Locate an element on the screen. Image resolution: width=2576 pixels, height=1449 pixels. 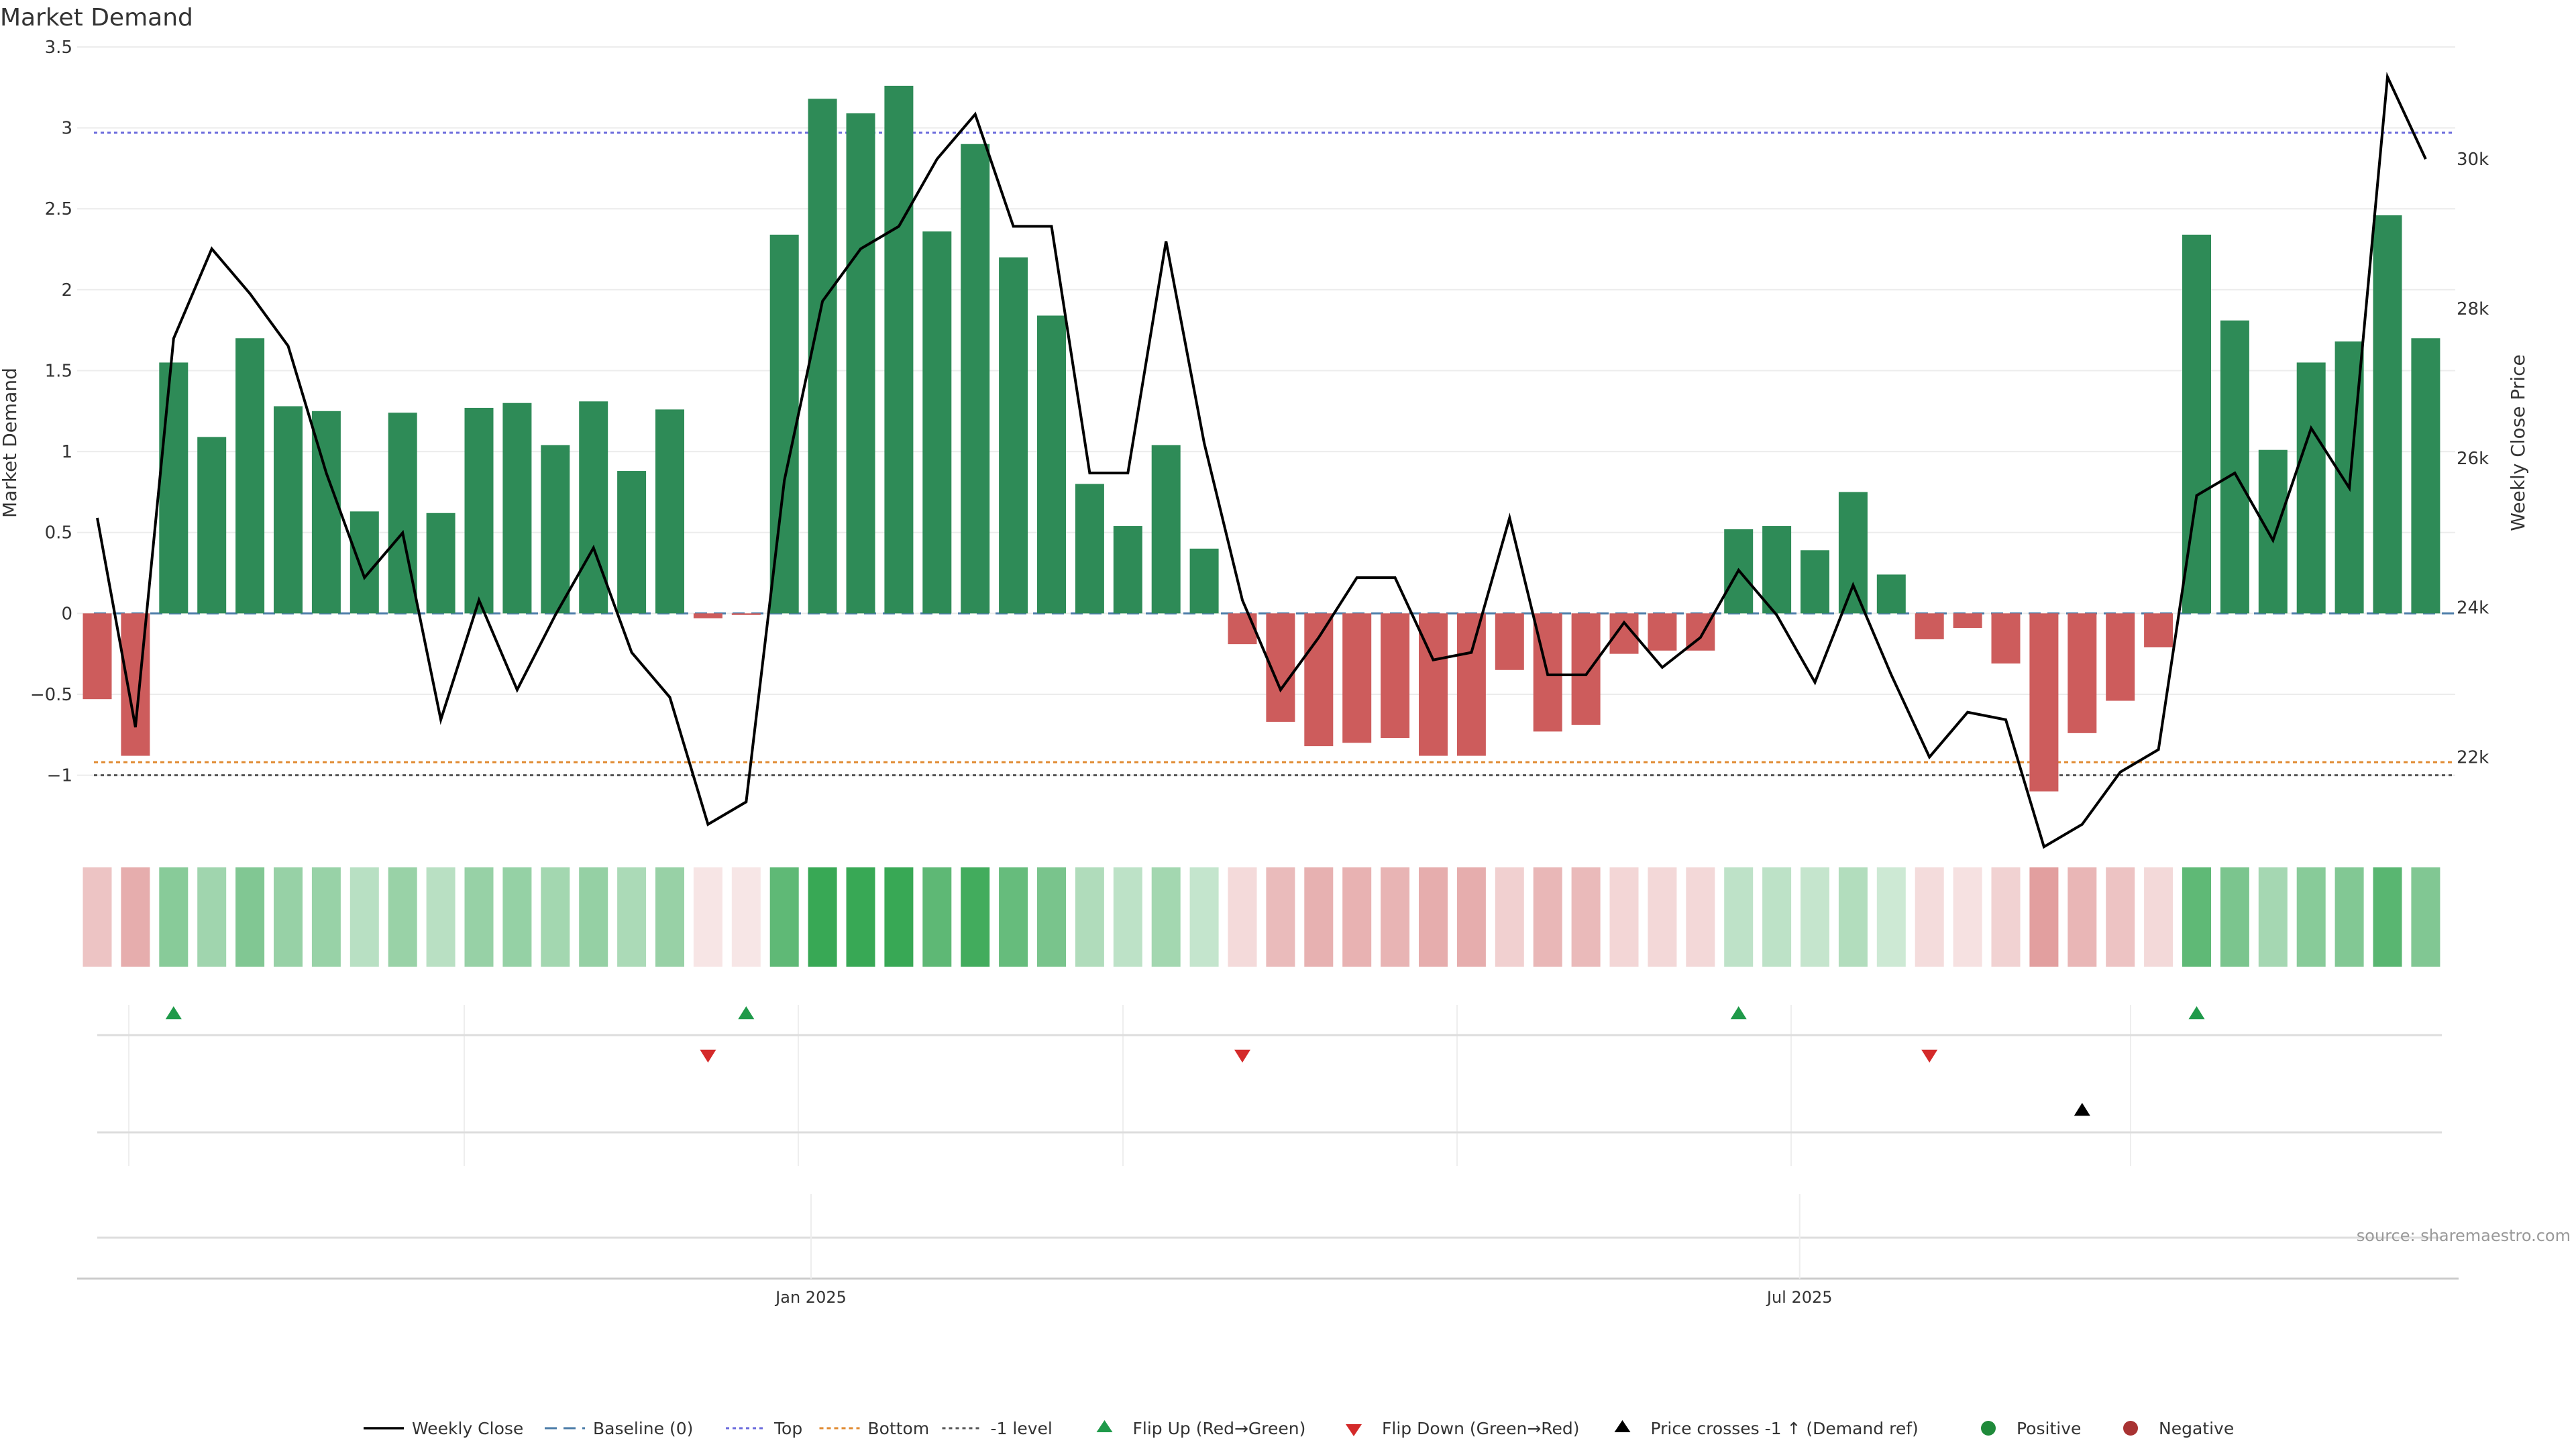
legend-item: Weekly Close is located at coordinates (443, 1428).